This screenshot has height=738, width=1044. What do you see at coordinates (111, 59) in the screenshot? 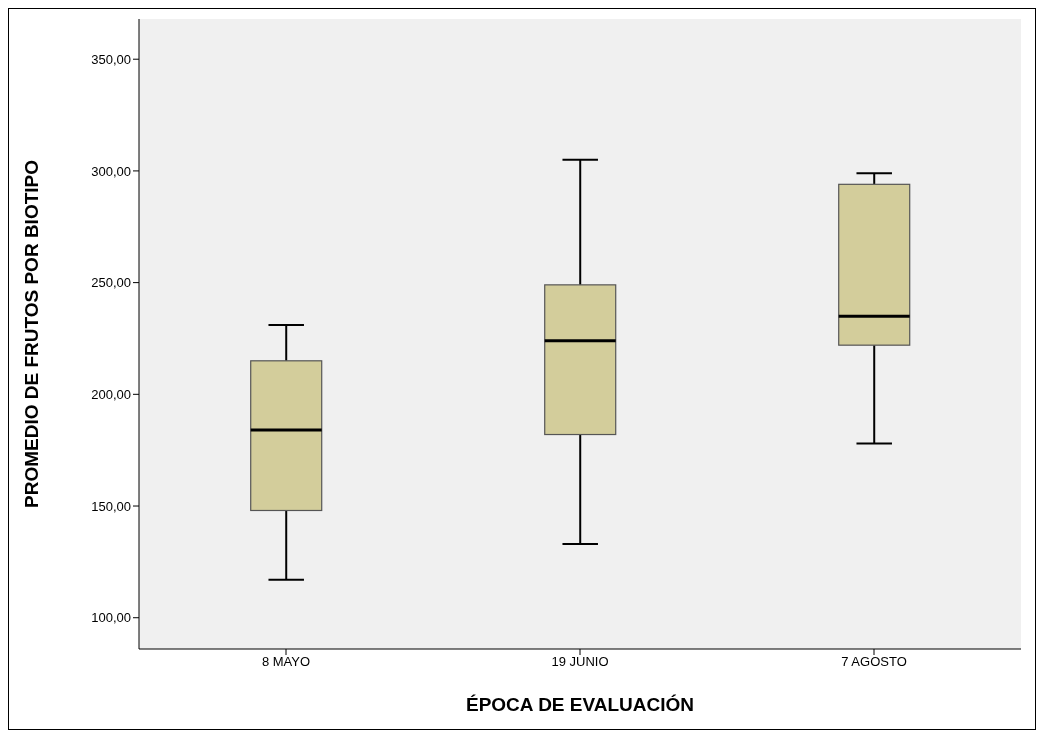
I see `y-tick-label: 350,00` at bounding box center [111, 59].